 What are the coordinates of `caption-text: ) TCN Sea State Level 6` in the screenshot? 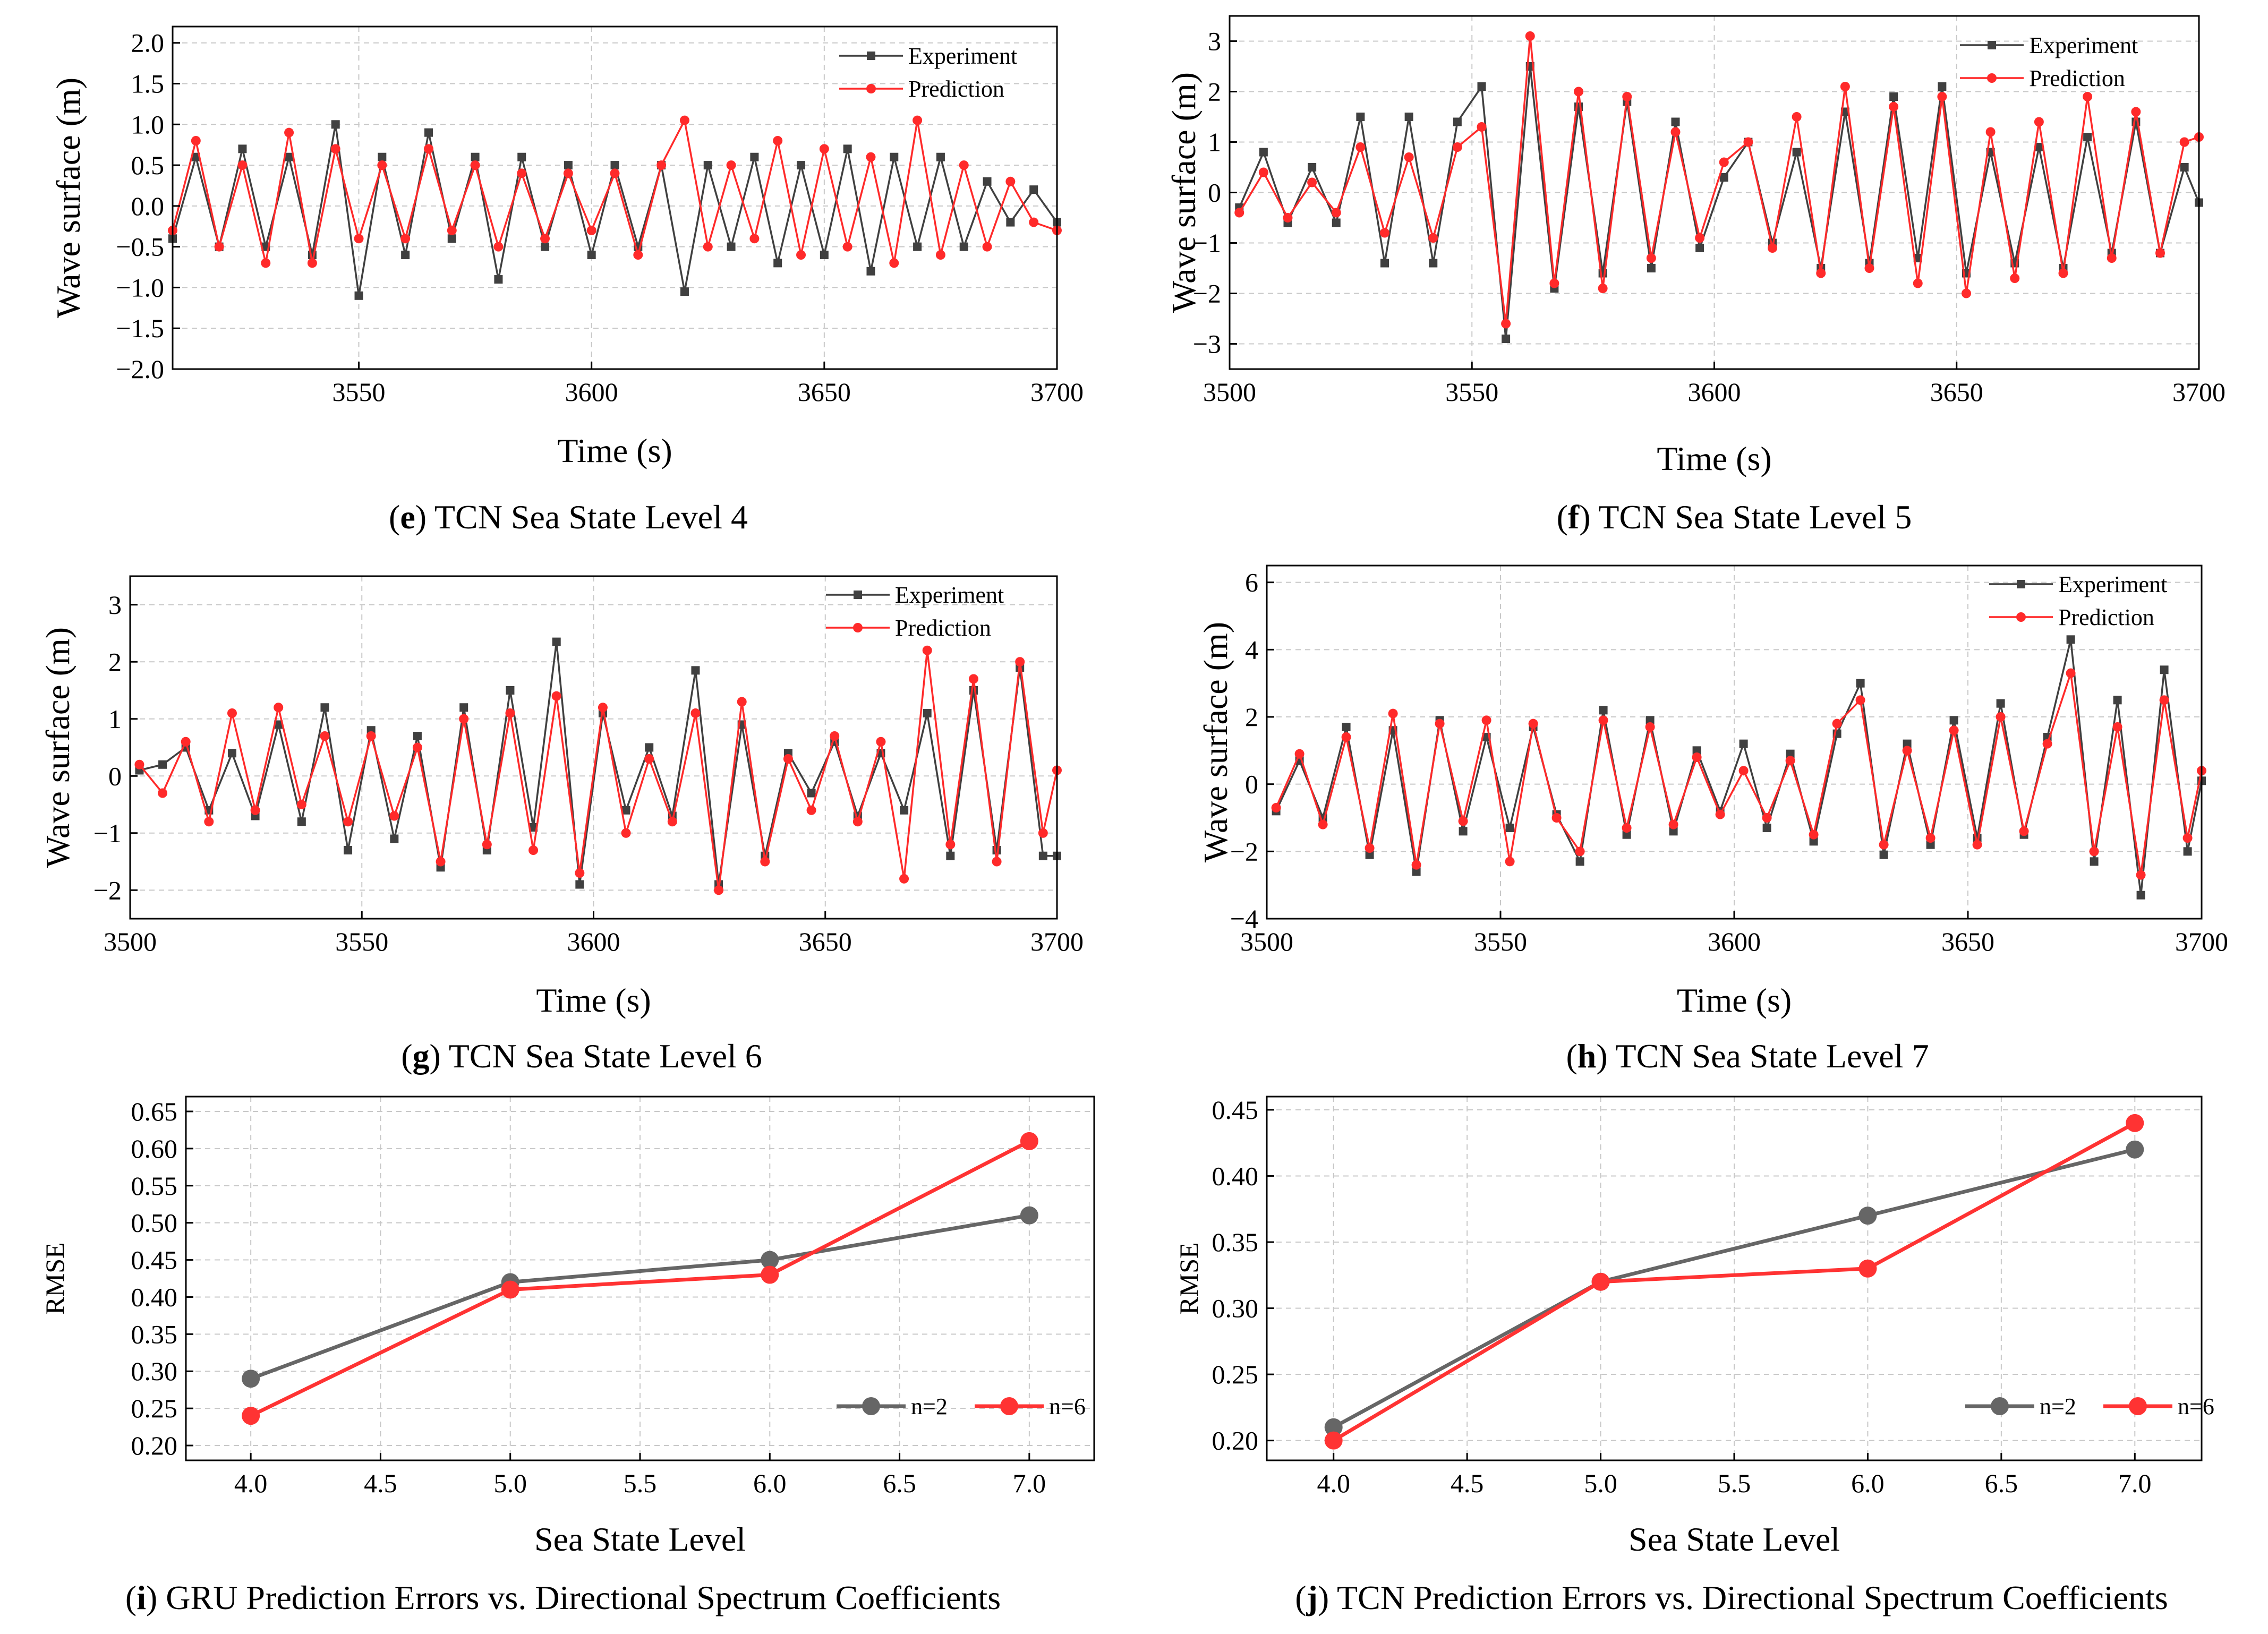 It's located at (596, 1056).